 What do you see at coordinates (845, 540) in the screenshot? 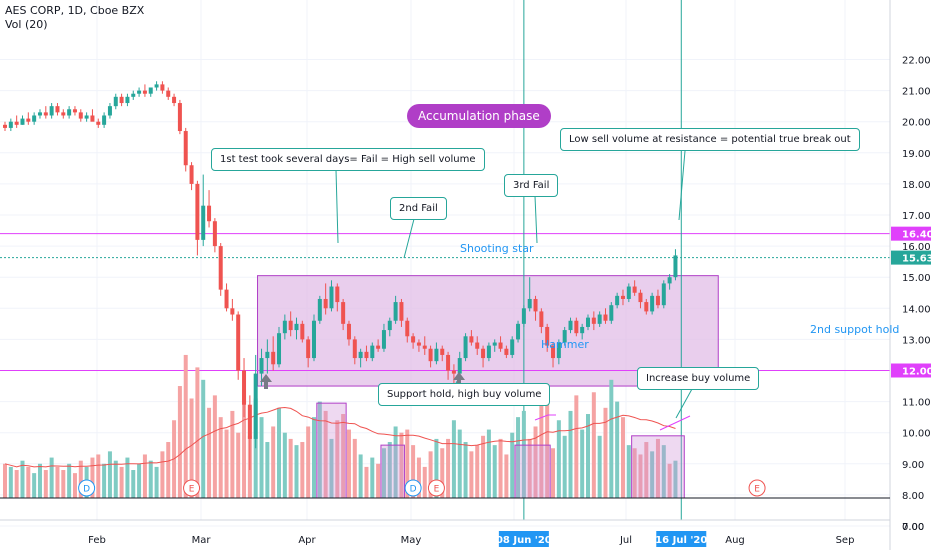
I see `x-tick-label: Sep` at bounding box center [845, 540].